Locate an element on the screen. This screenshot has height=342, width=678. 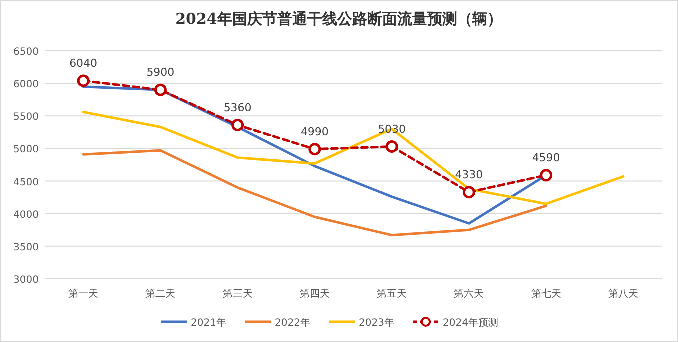
data-label: 5900 is located at coordinates (160, 73).